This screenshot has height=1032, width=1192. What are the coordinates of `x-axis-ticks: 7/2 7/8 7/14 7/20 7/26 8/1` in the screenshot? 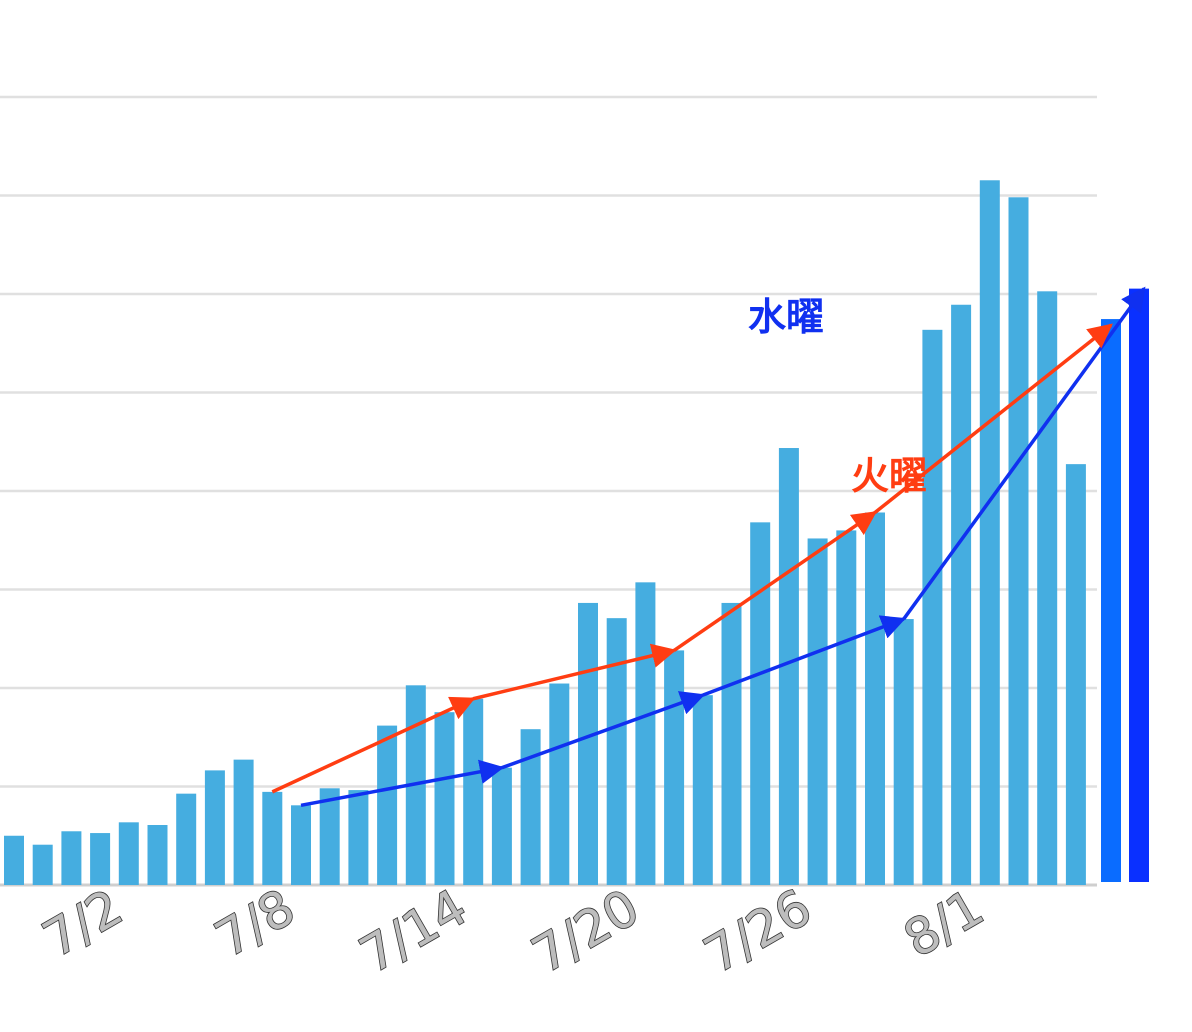 It's located at (513, 931).